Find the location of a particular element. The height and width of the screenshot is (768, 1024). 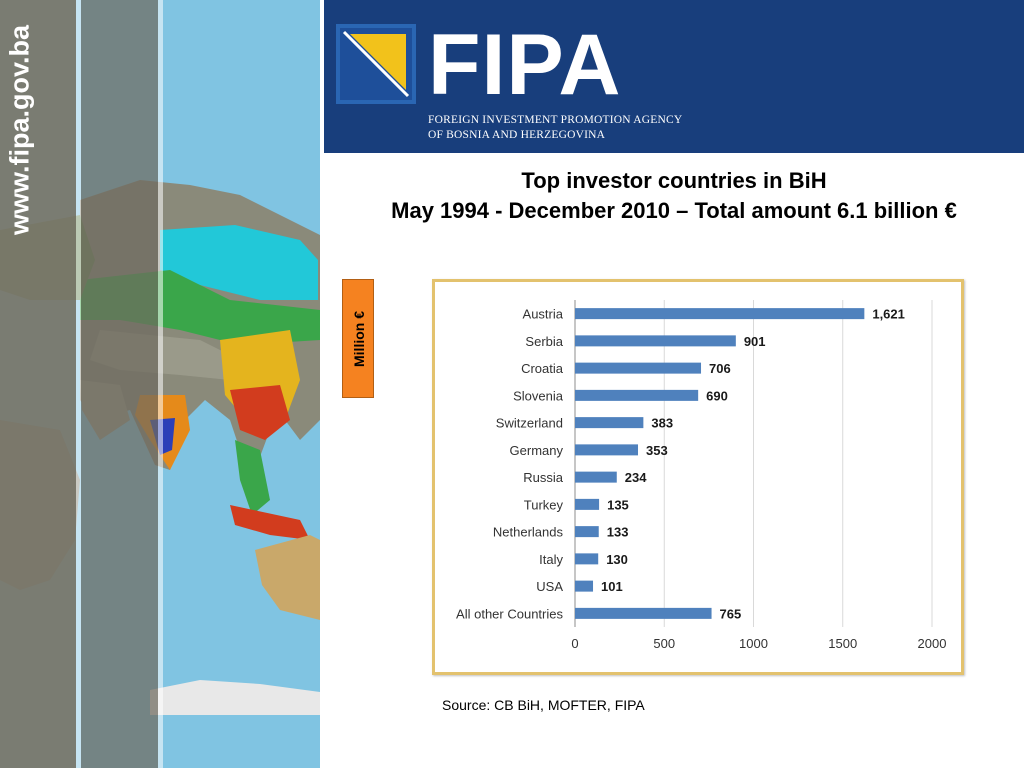

category-label: Switzerland is located at coordinates (529, 423).